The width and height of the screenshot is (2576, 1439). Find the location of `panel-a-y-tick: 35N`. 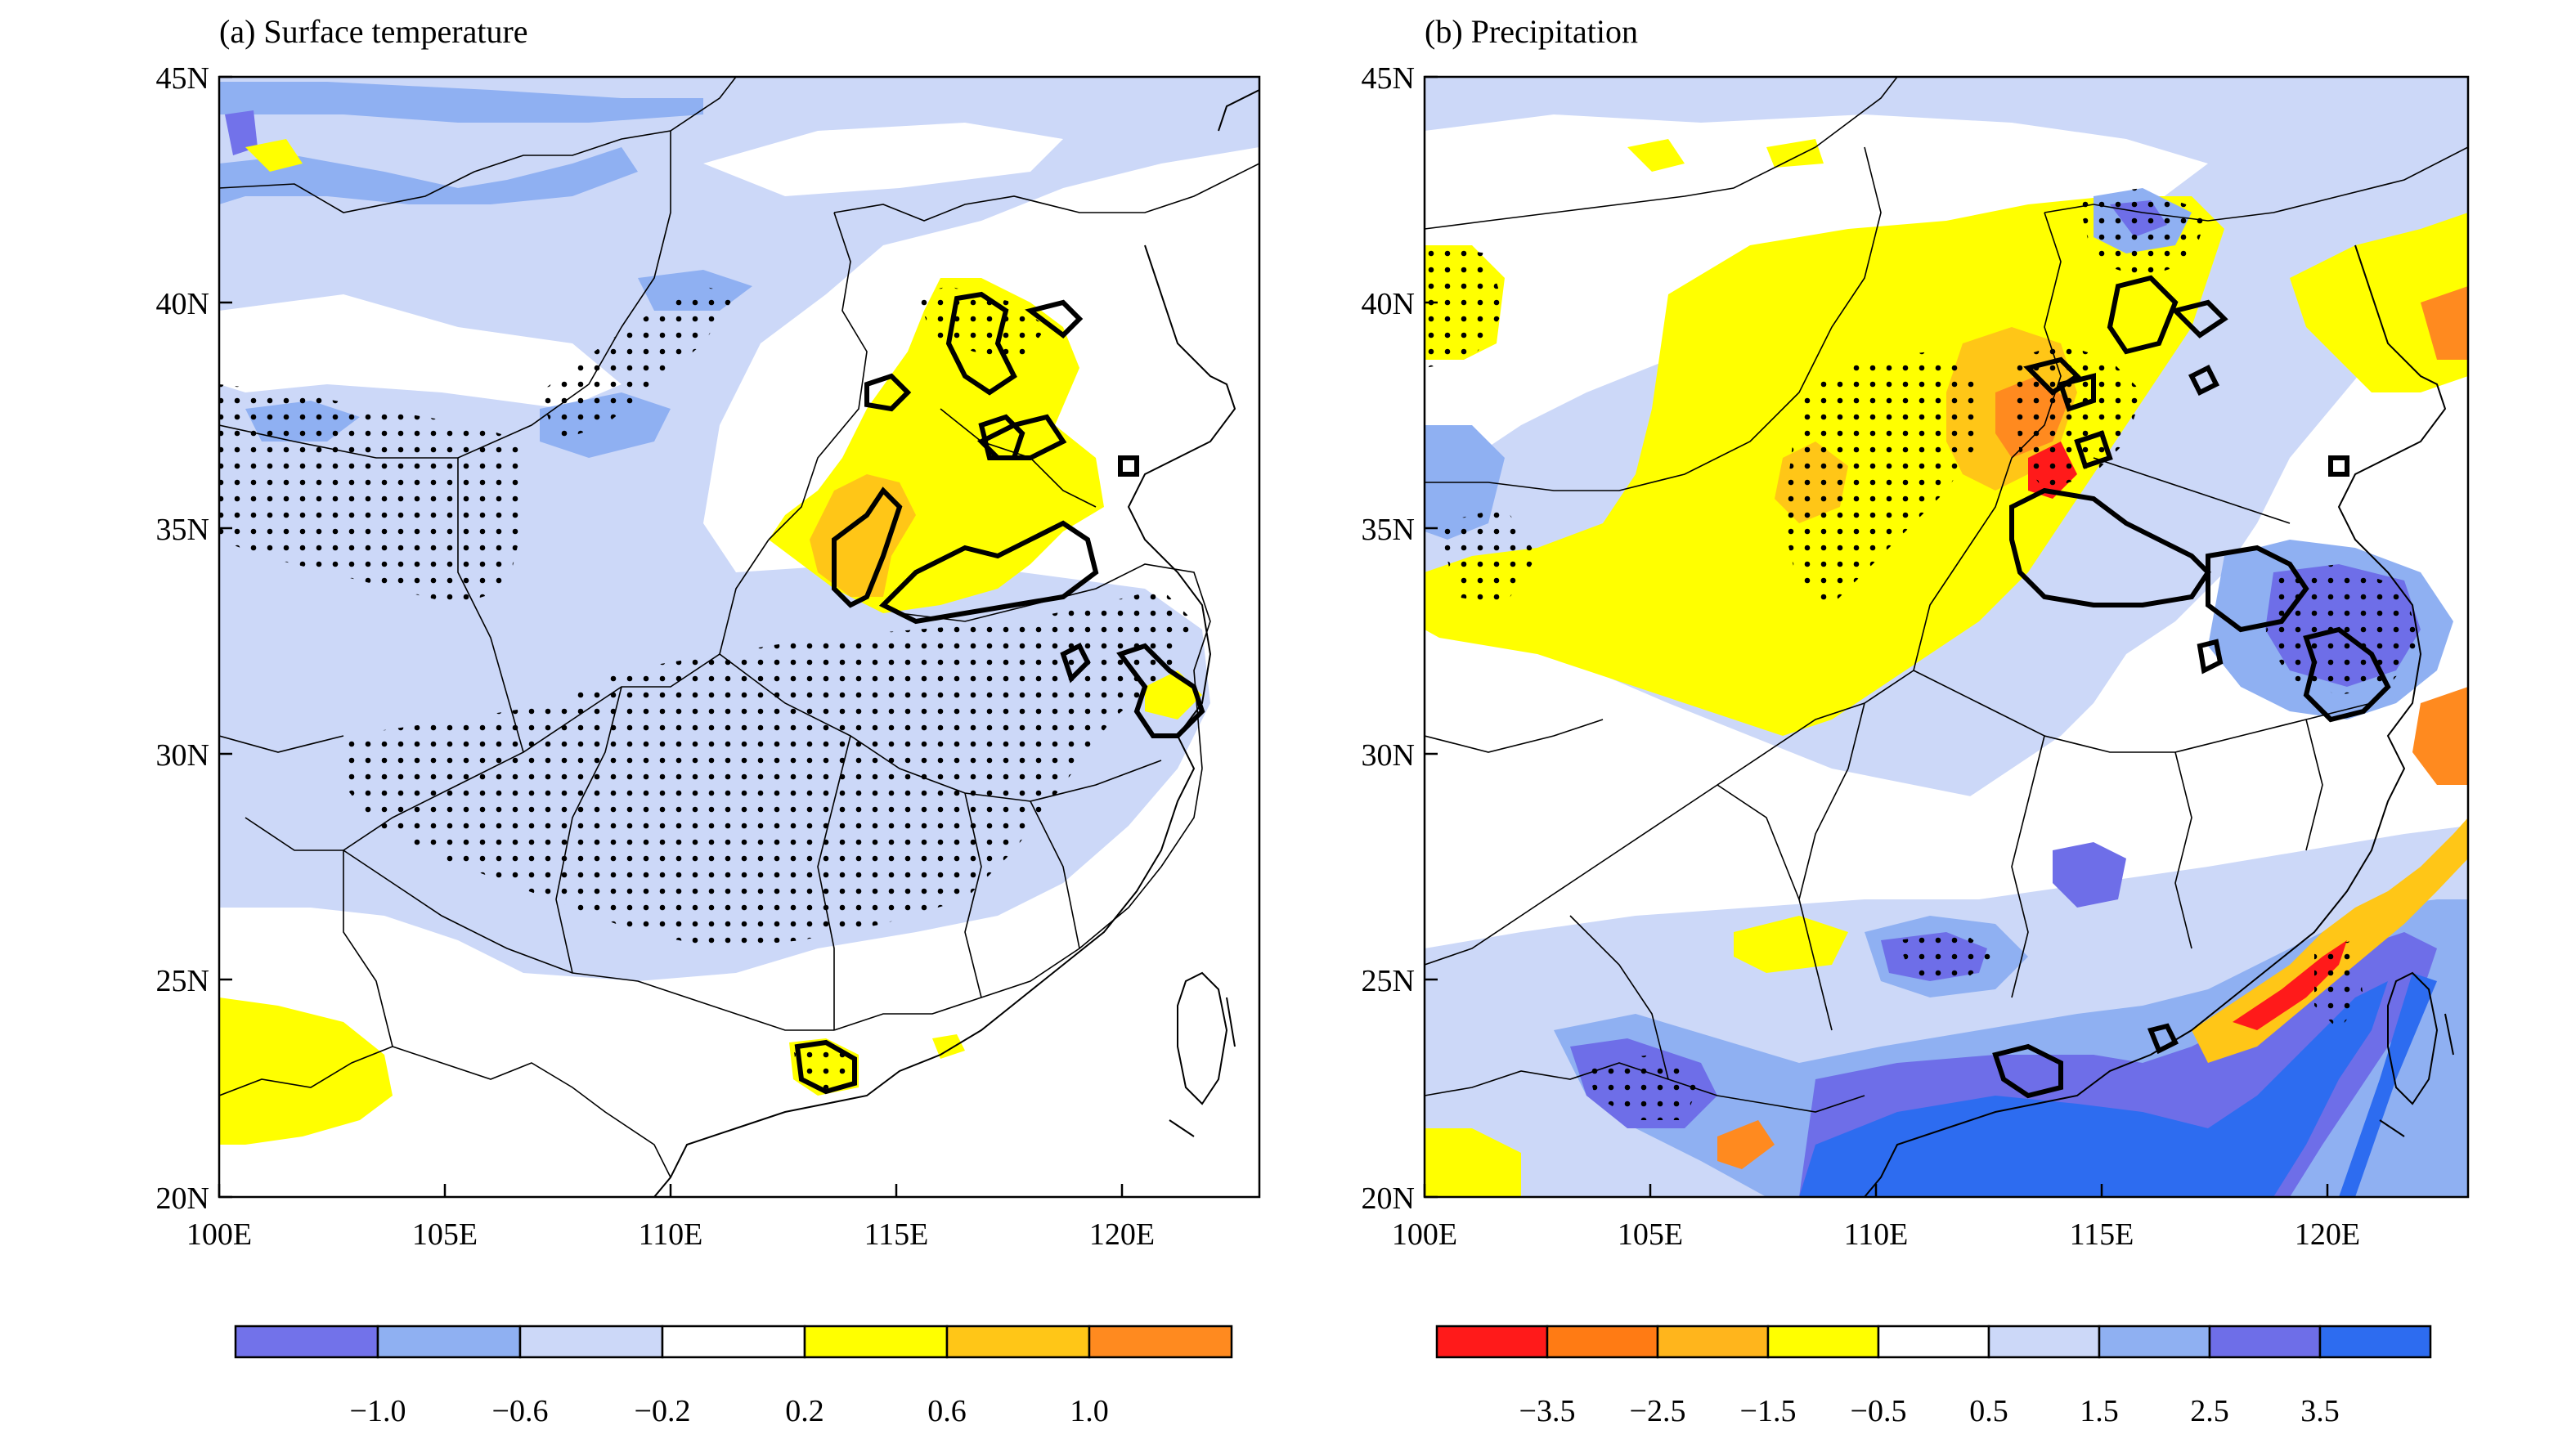

panel-a-y-tick: 35N is located at coordinates (182, 530).